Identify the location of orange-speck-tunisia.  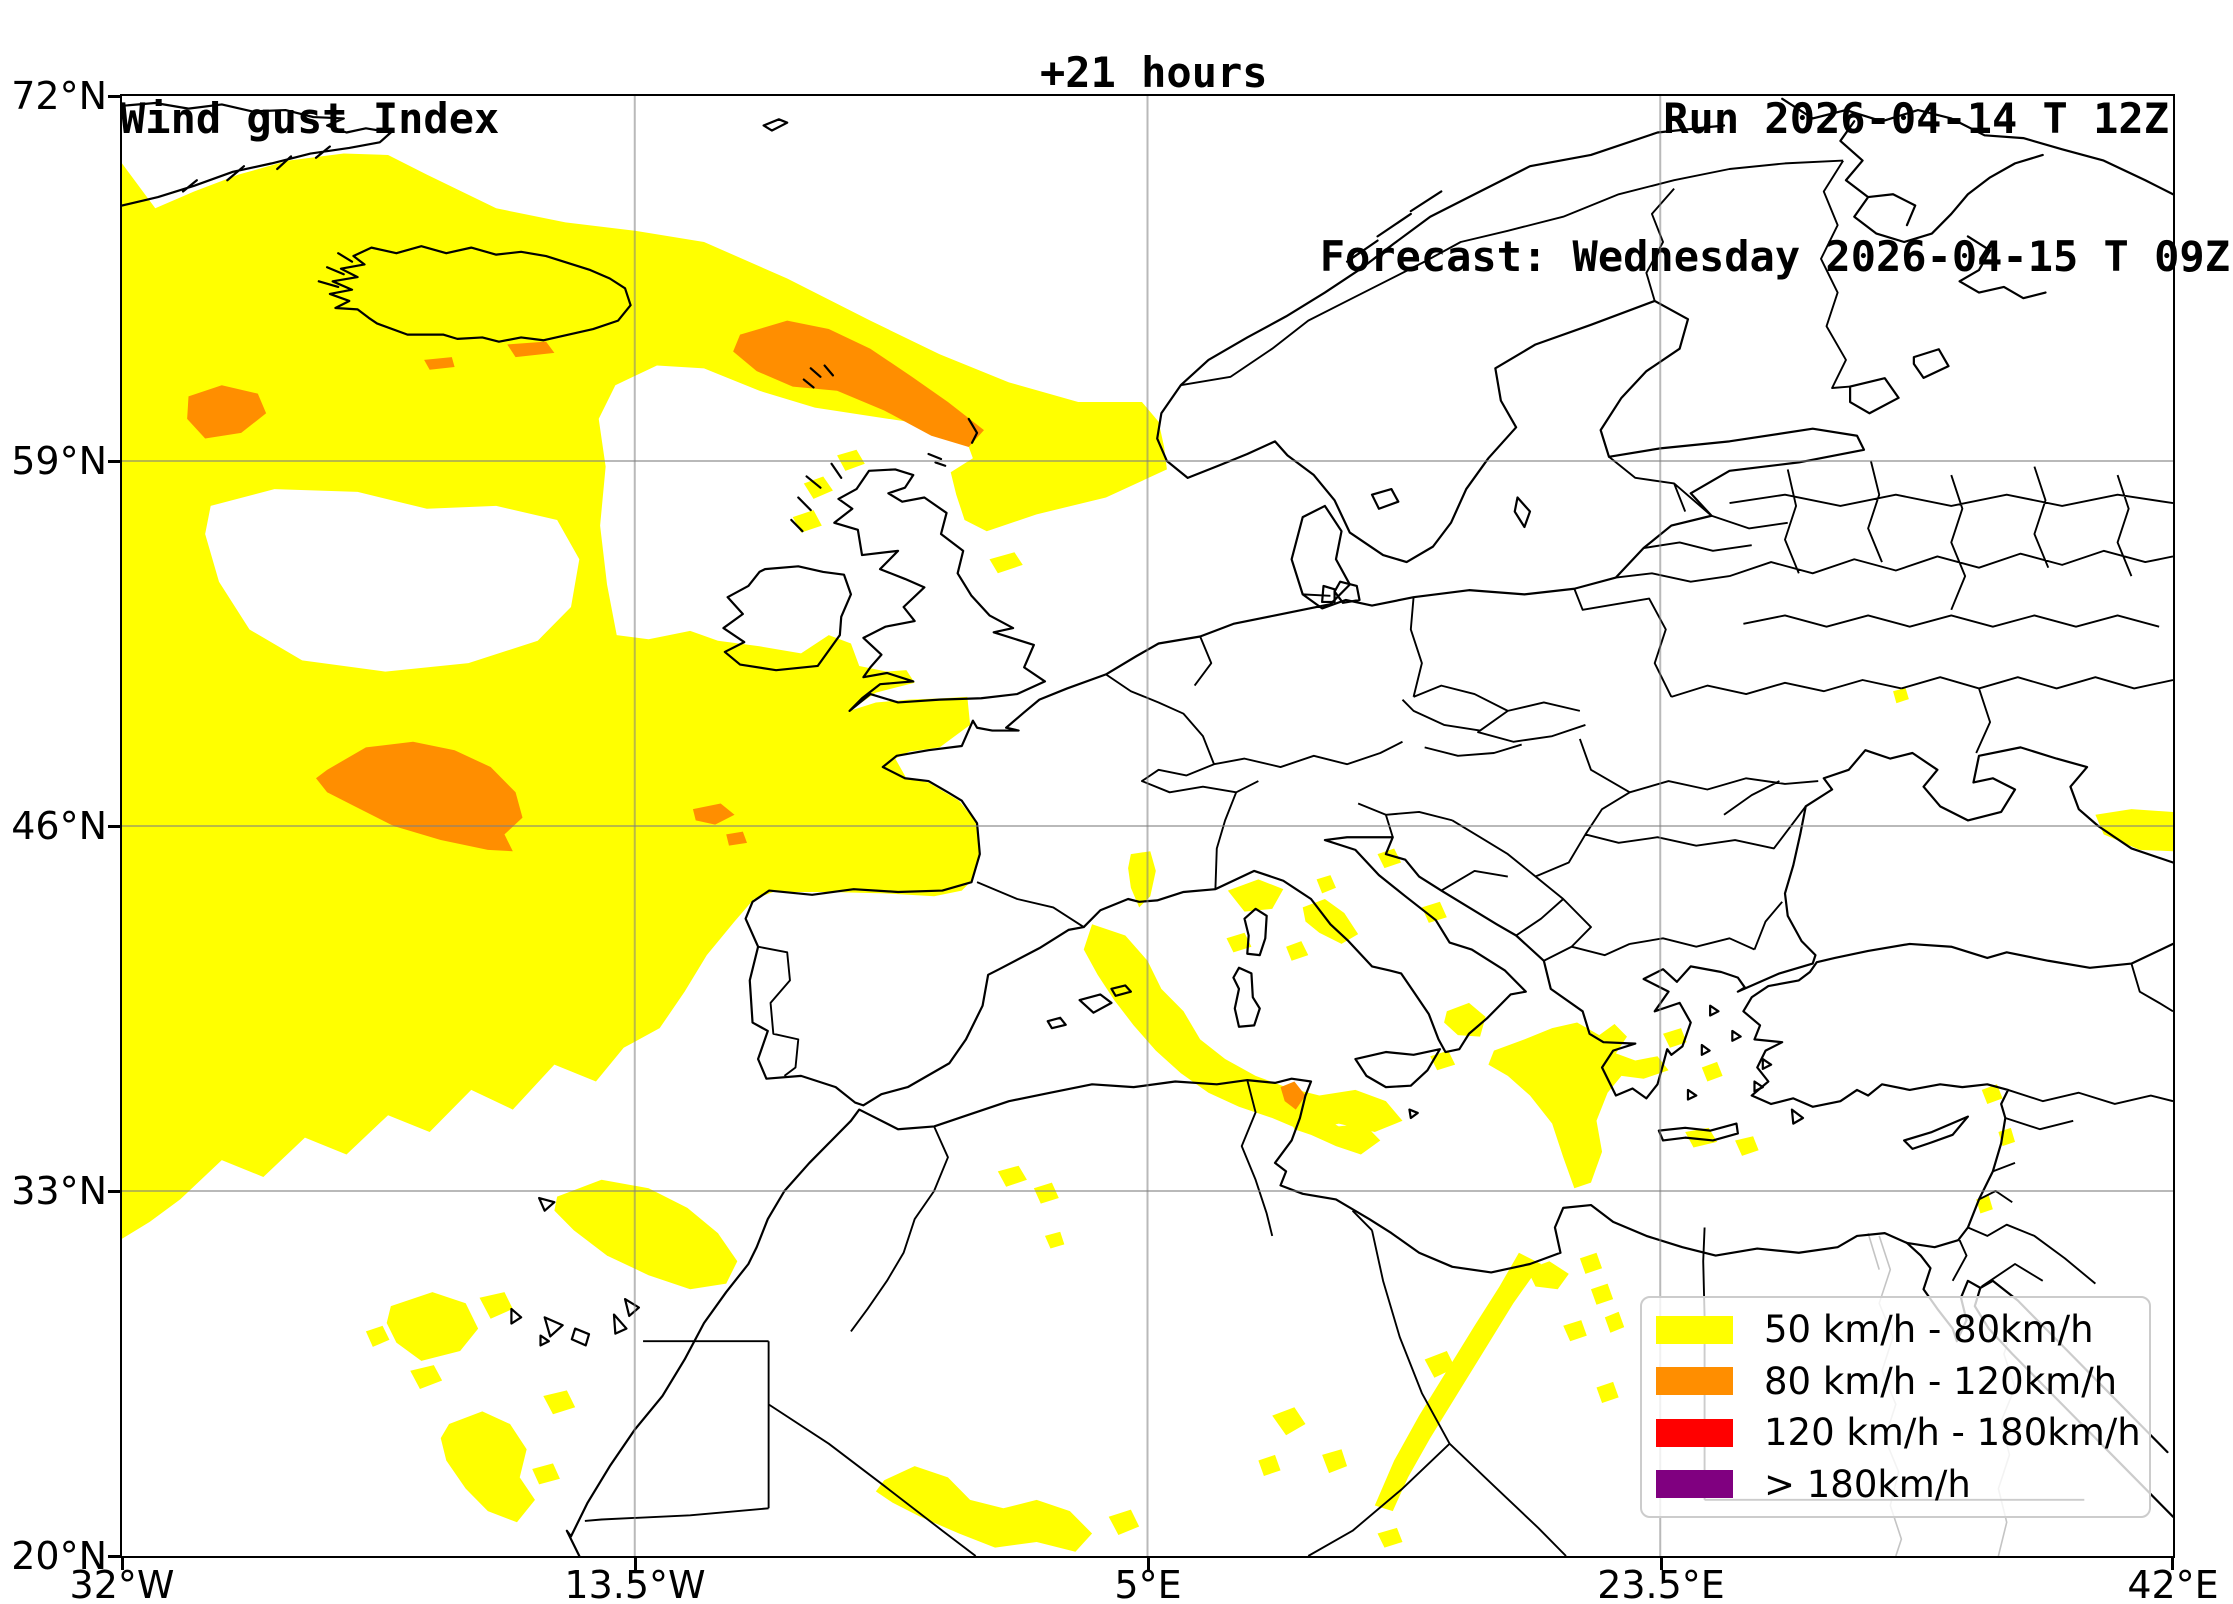
(1292, 1095).